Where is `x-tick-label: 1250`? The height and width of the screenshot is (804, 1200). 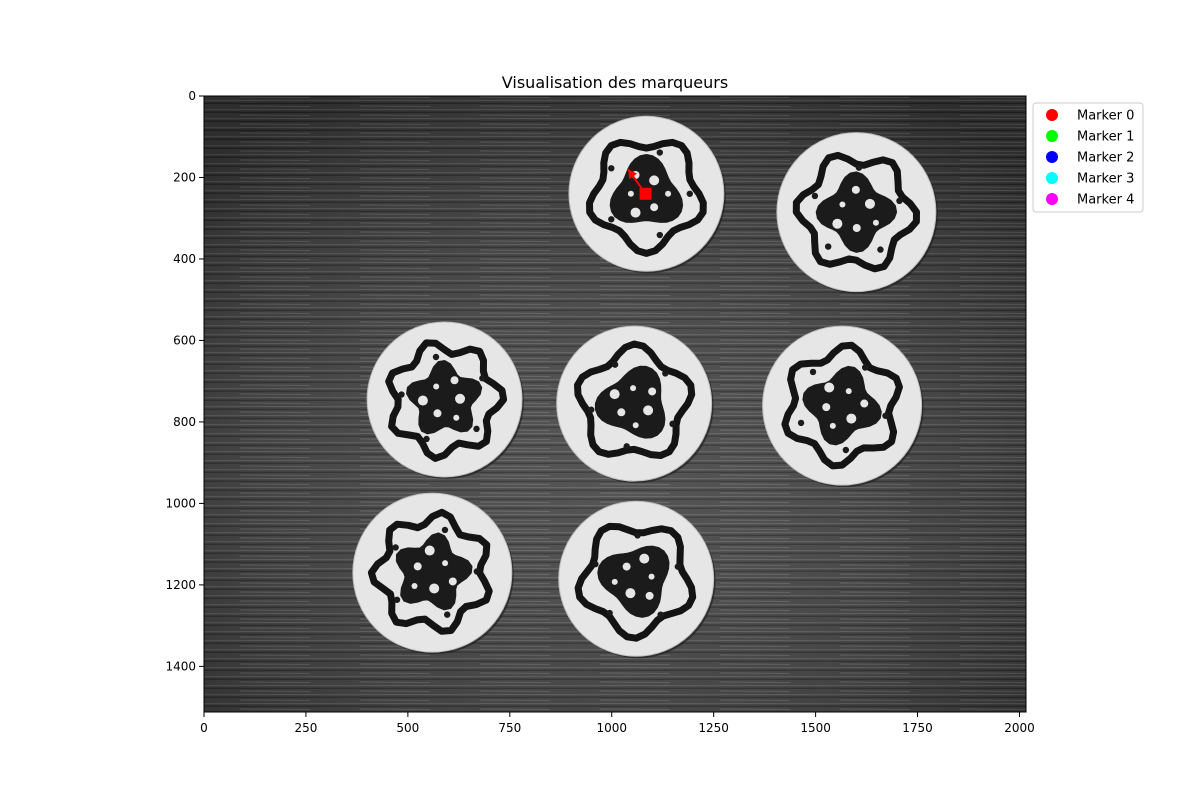
x-tick-label: 1250 is located at coordinates (713, 728).